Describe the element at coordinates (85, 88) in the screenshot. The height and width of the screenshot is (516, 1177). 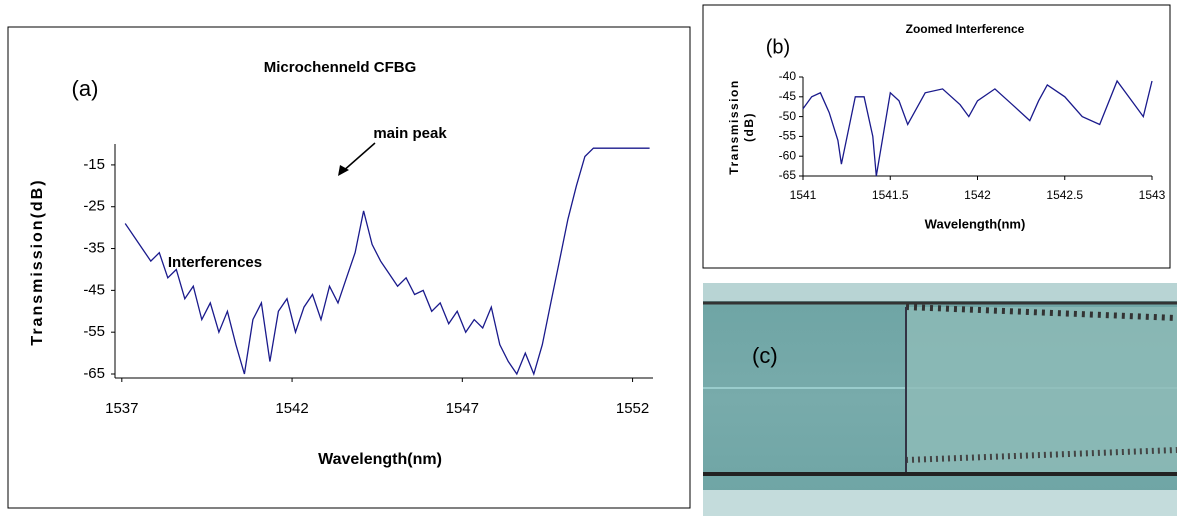
I see `panel-label: (a)` at that location.